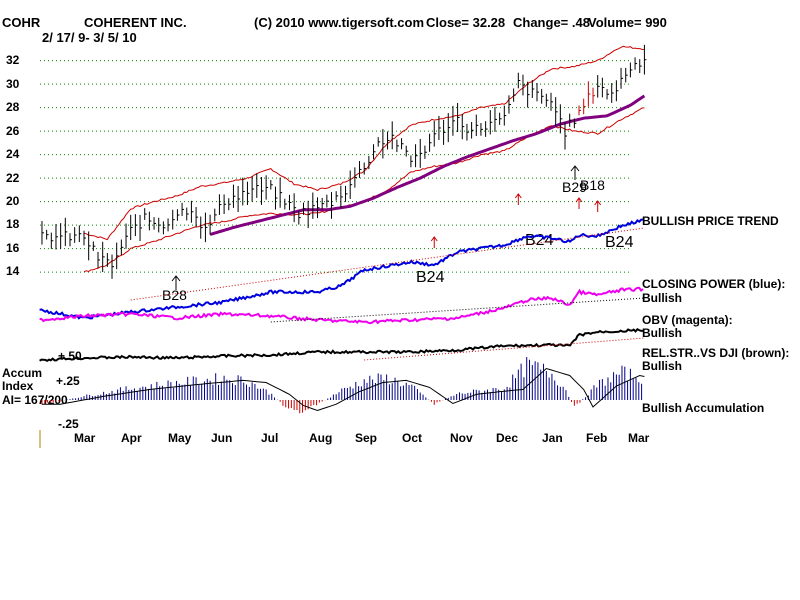 The height and width of the screenshot is (600, 800). Describe the element at coordinates (504, 349) in the screenshot. I see `rel-str-trend` at that location.